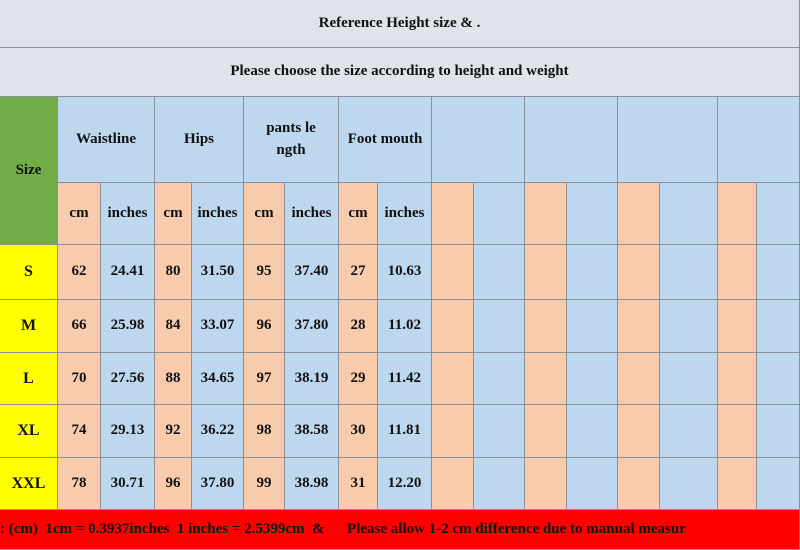 The width and height of the screenshot is (800, 550). I want to click on value-cell: 27, so click(358, 272).